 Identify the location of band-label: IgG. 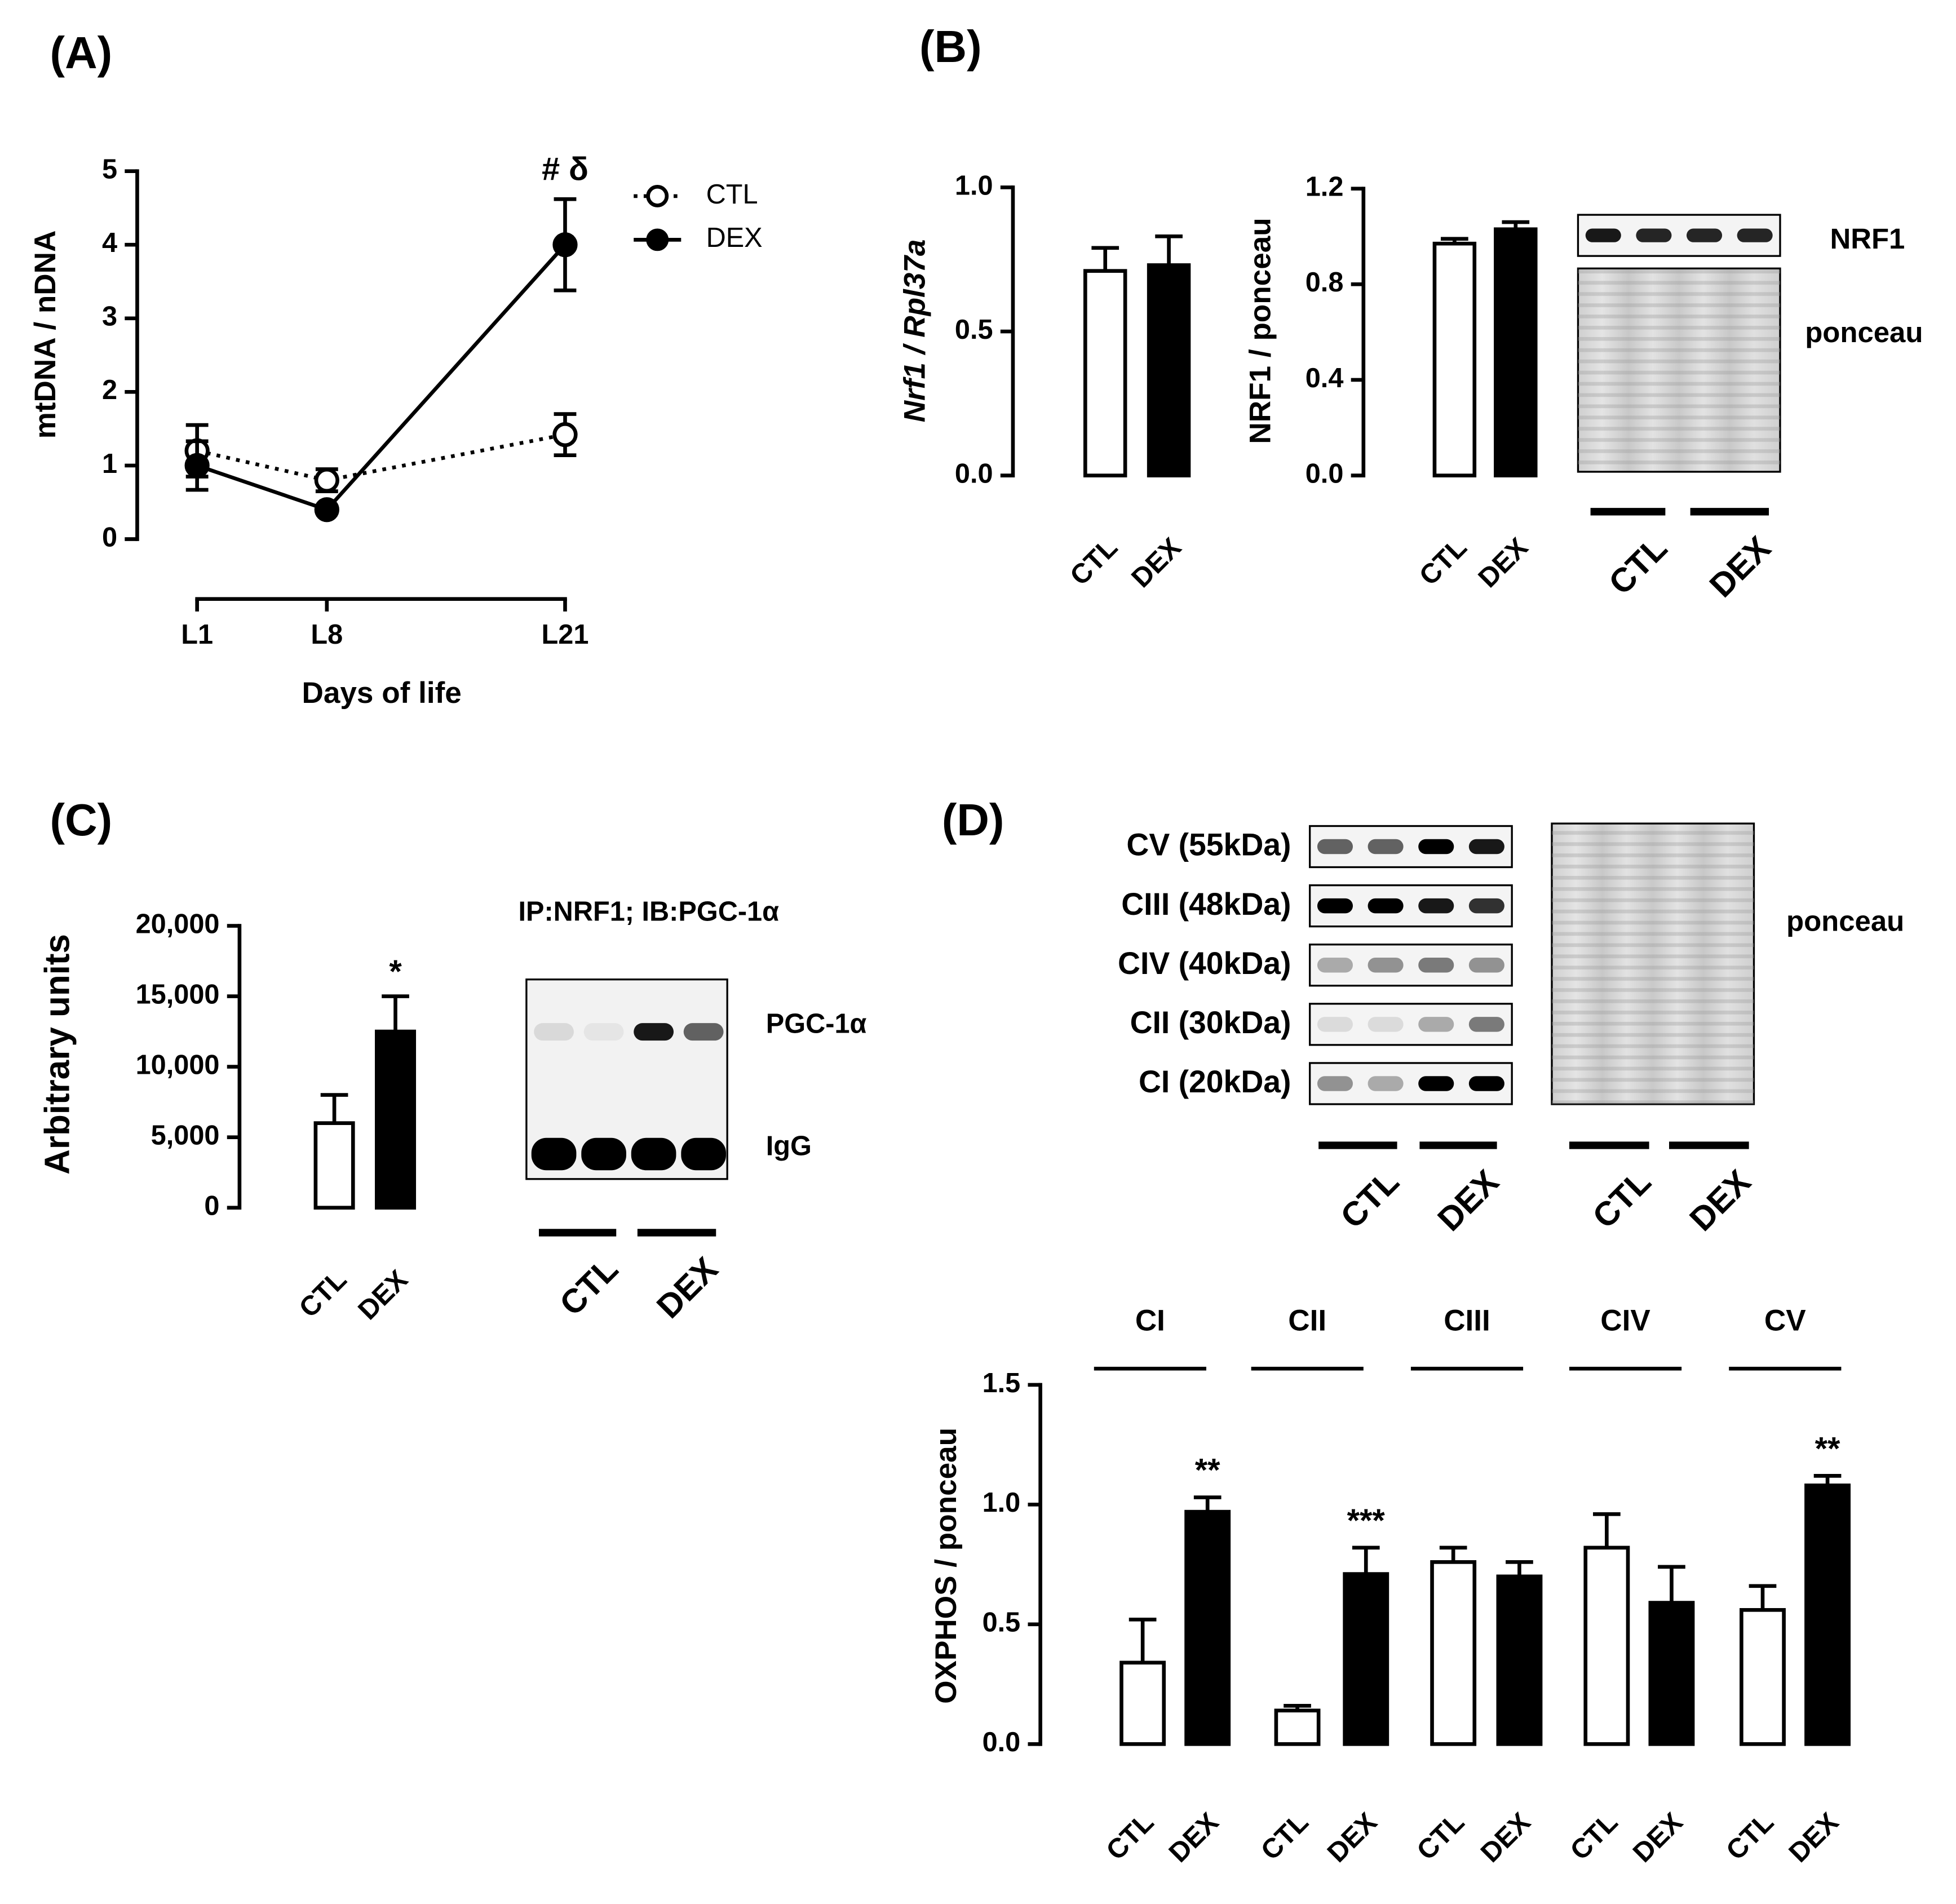
(789, 1146).